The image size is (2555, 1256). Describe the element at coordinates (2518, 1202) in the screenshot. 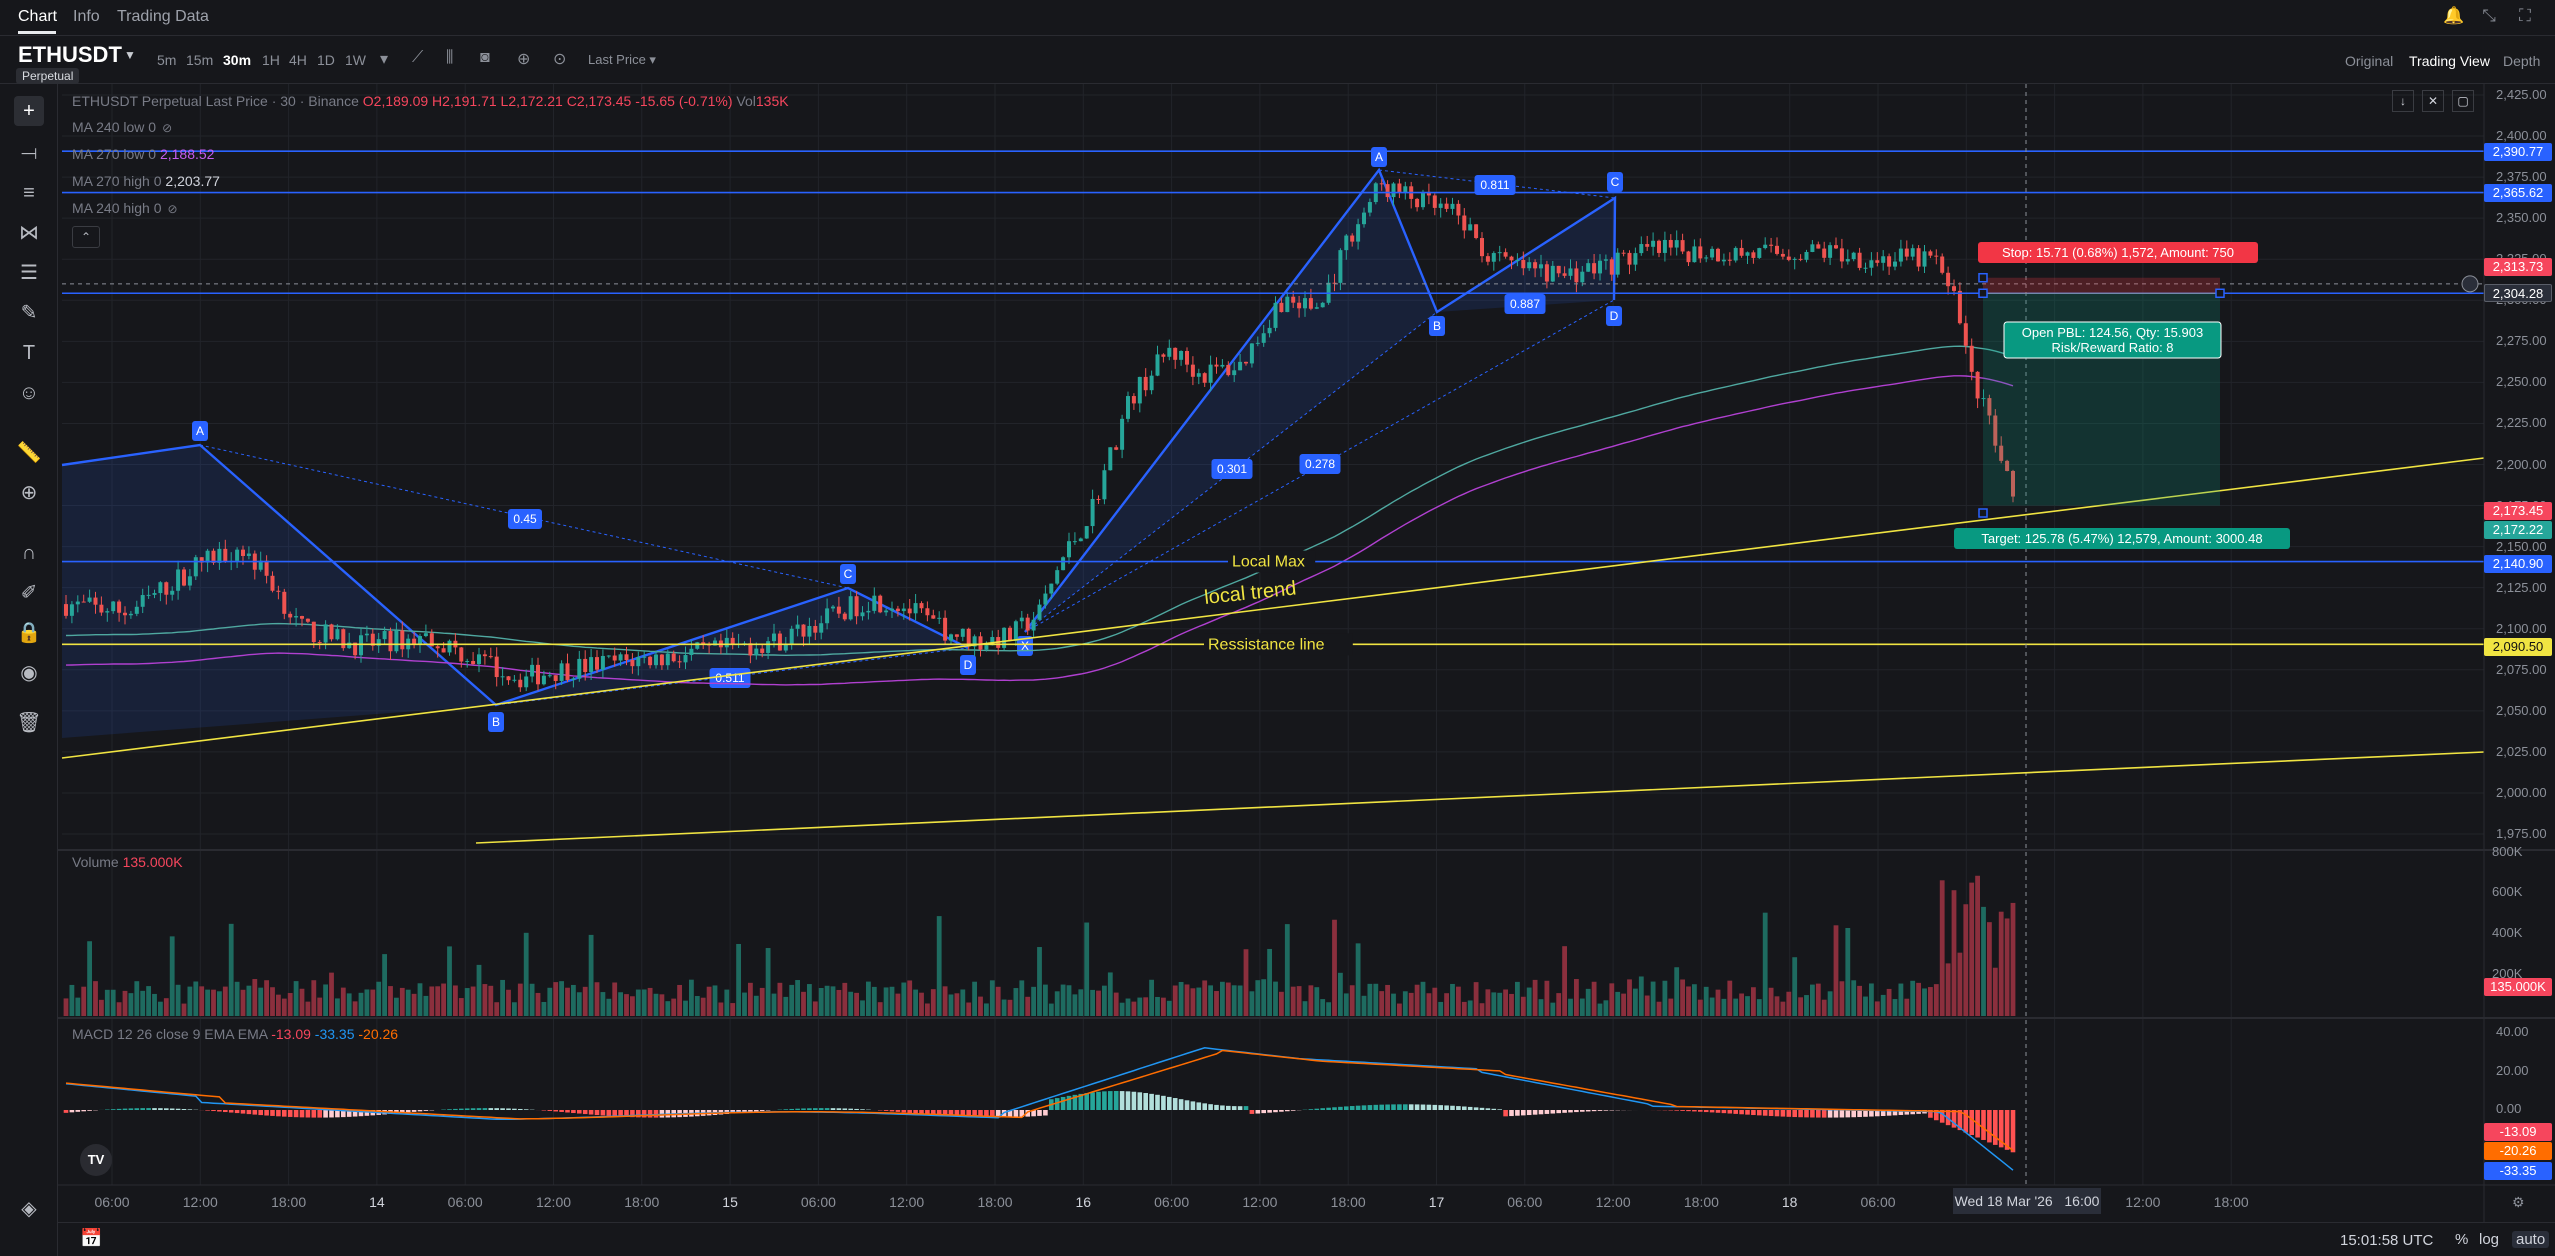

I see `settings-icon: ⚙` at that location.